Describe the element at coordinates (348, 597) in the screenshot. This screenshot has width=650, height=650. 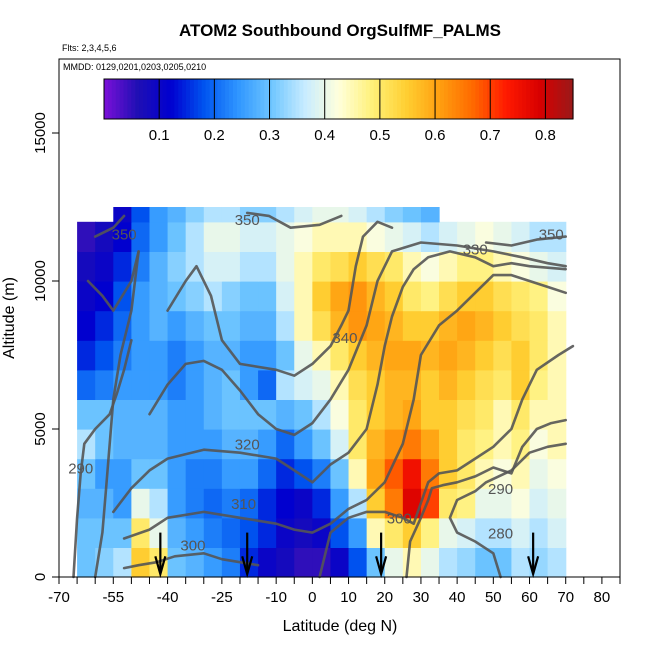
I see `x-tick-label: 10` at that location.